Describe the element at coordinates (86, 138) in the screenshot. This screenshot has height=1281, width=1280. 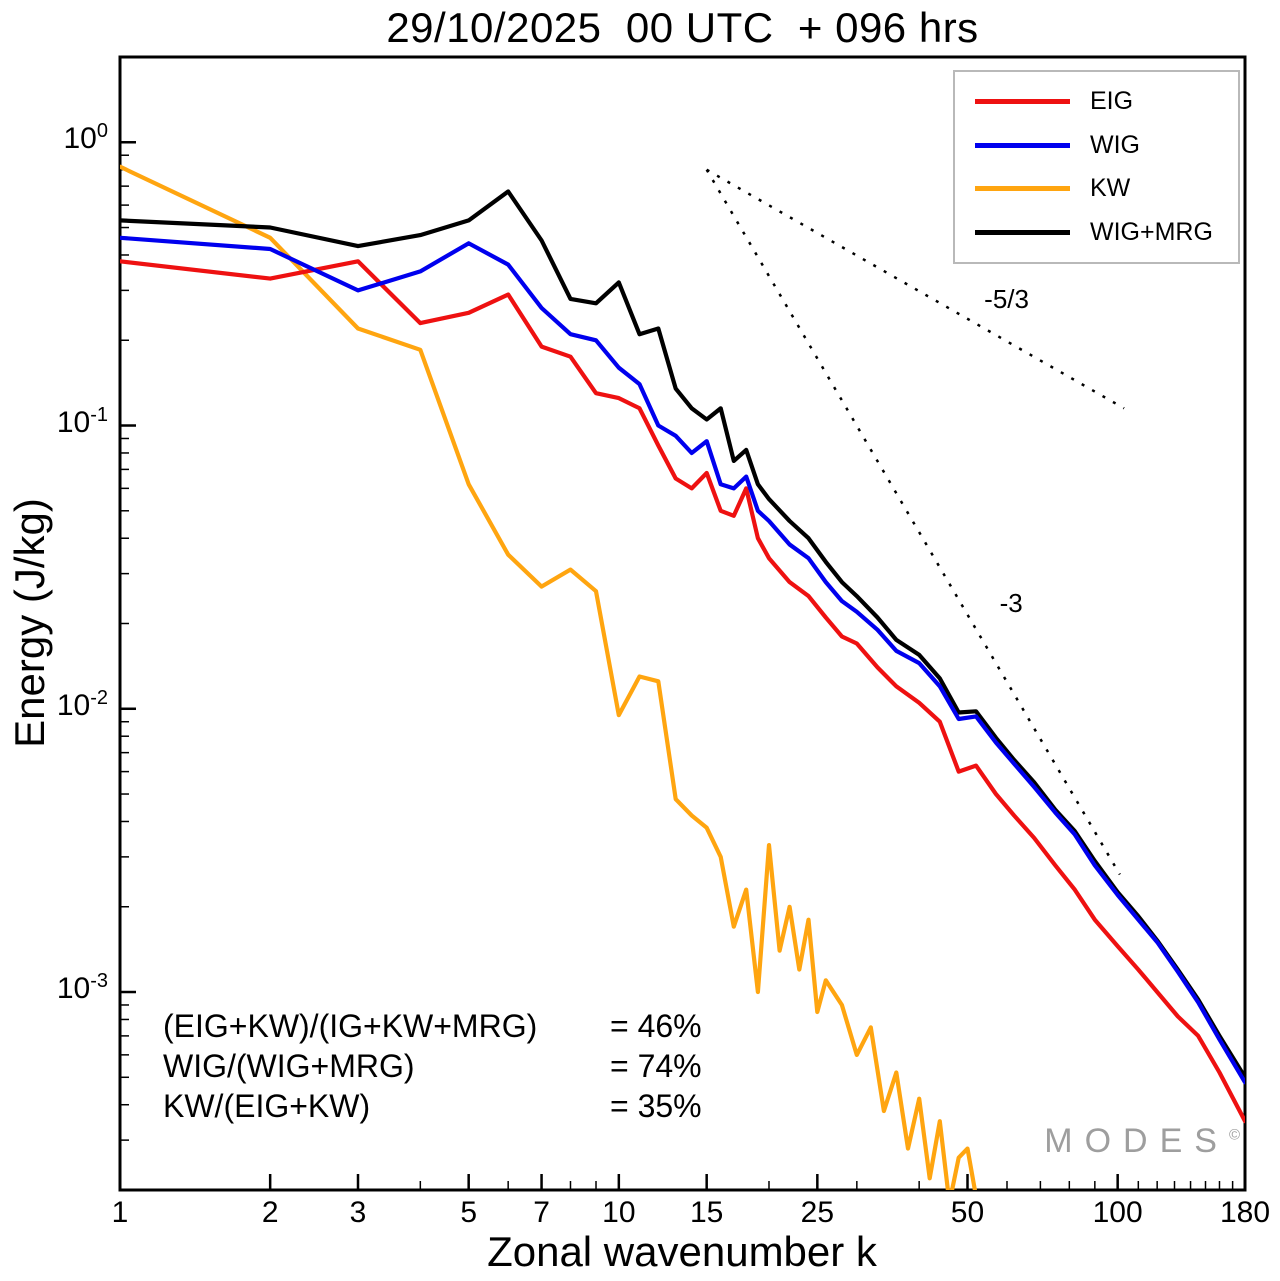
I see `y-tick-label-0: 10⁰` at that location.